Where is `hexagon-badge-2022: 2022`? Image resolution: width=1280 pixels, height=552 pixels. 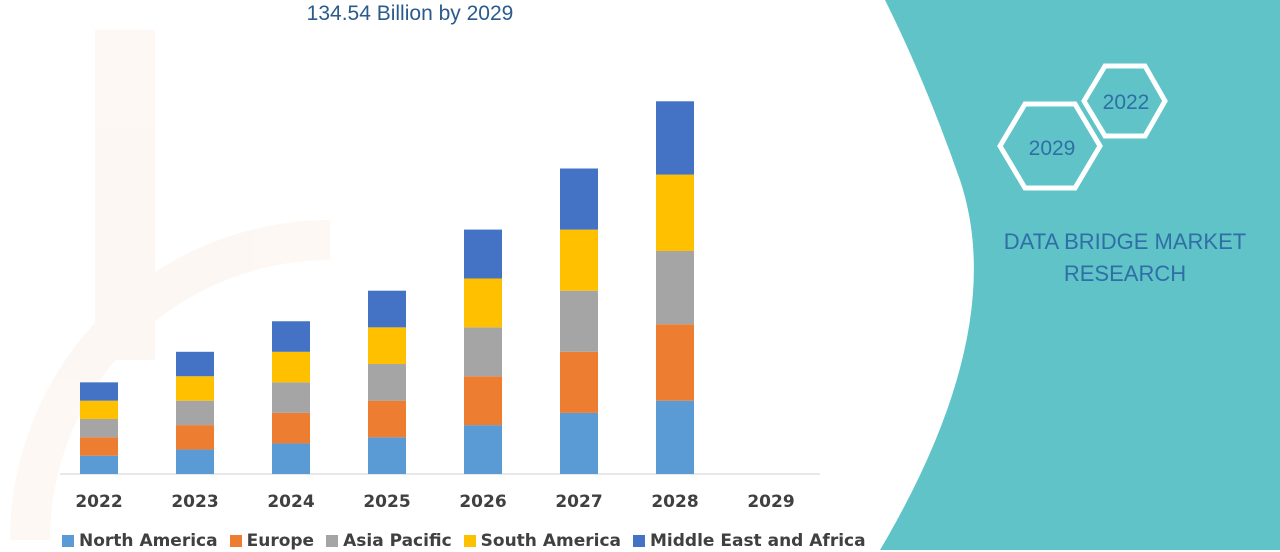 hexagon-badge-2022: 2022 is located at coordinates (1124, 101).